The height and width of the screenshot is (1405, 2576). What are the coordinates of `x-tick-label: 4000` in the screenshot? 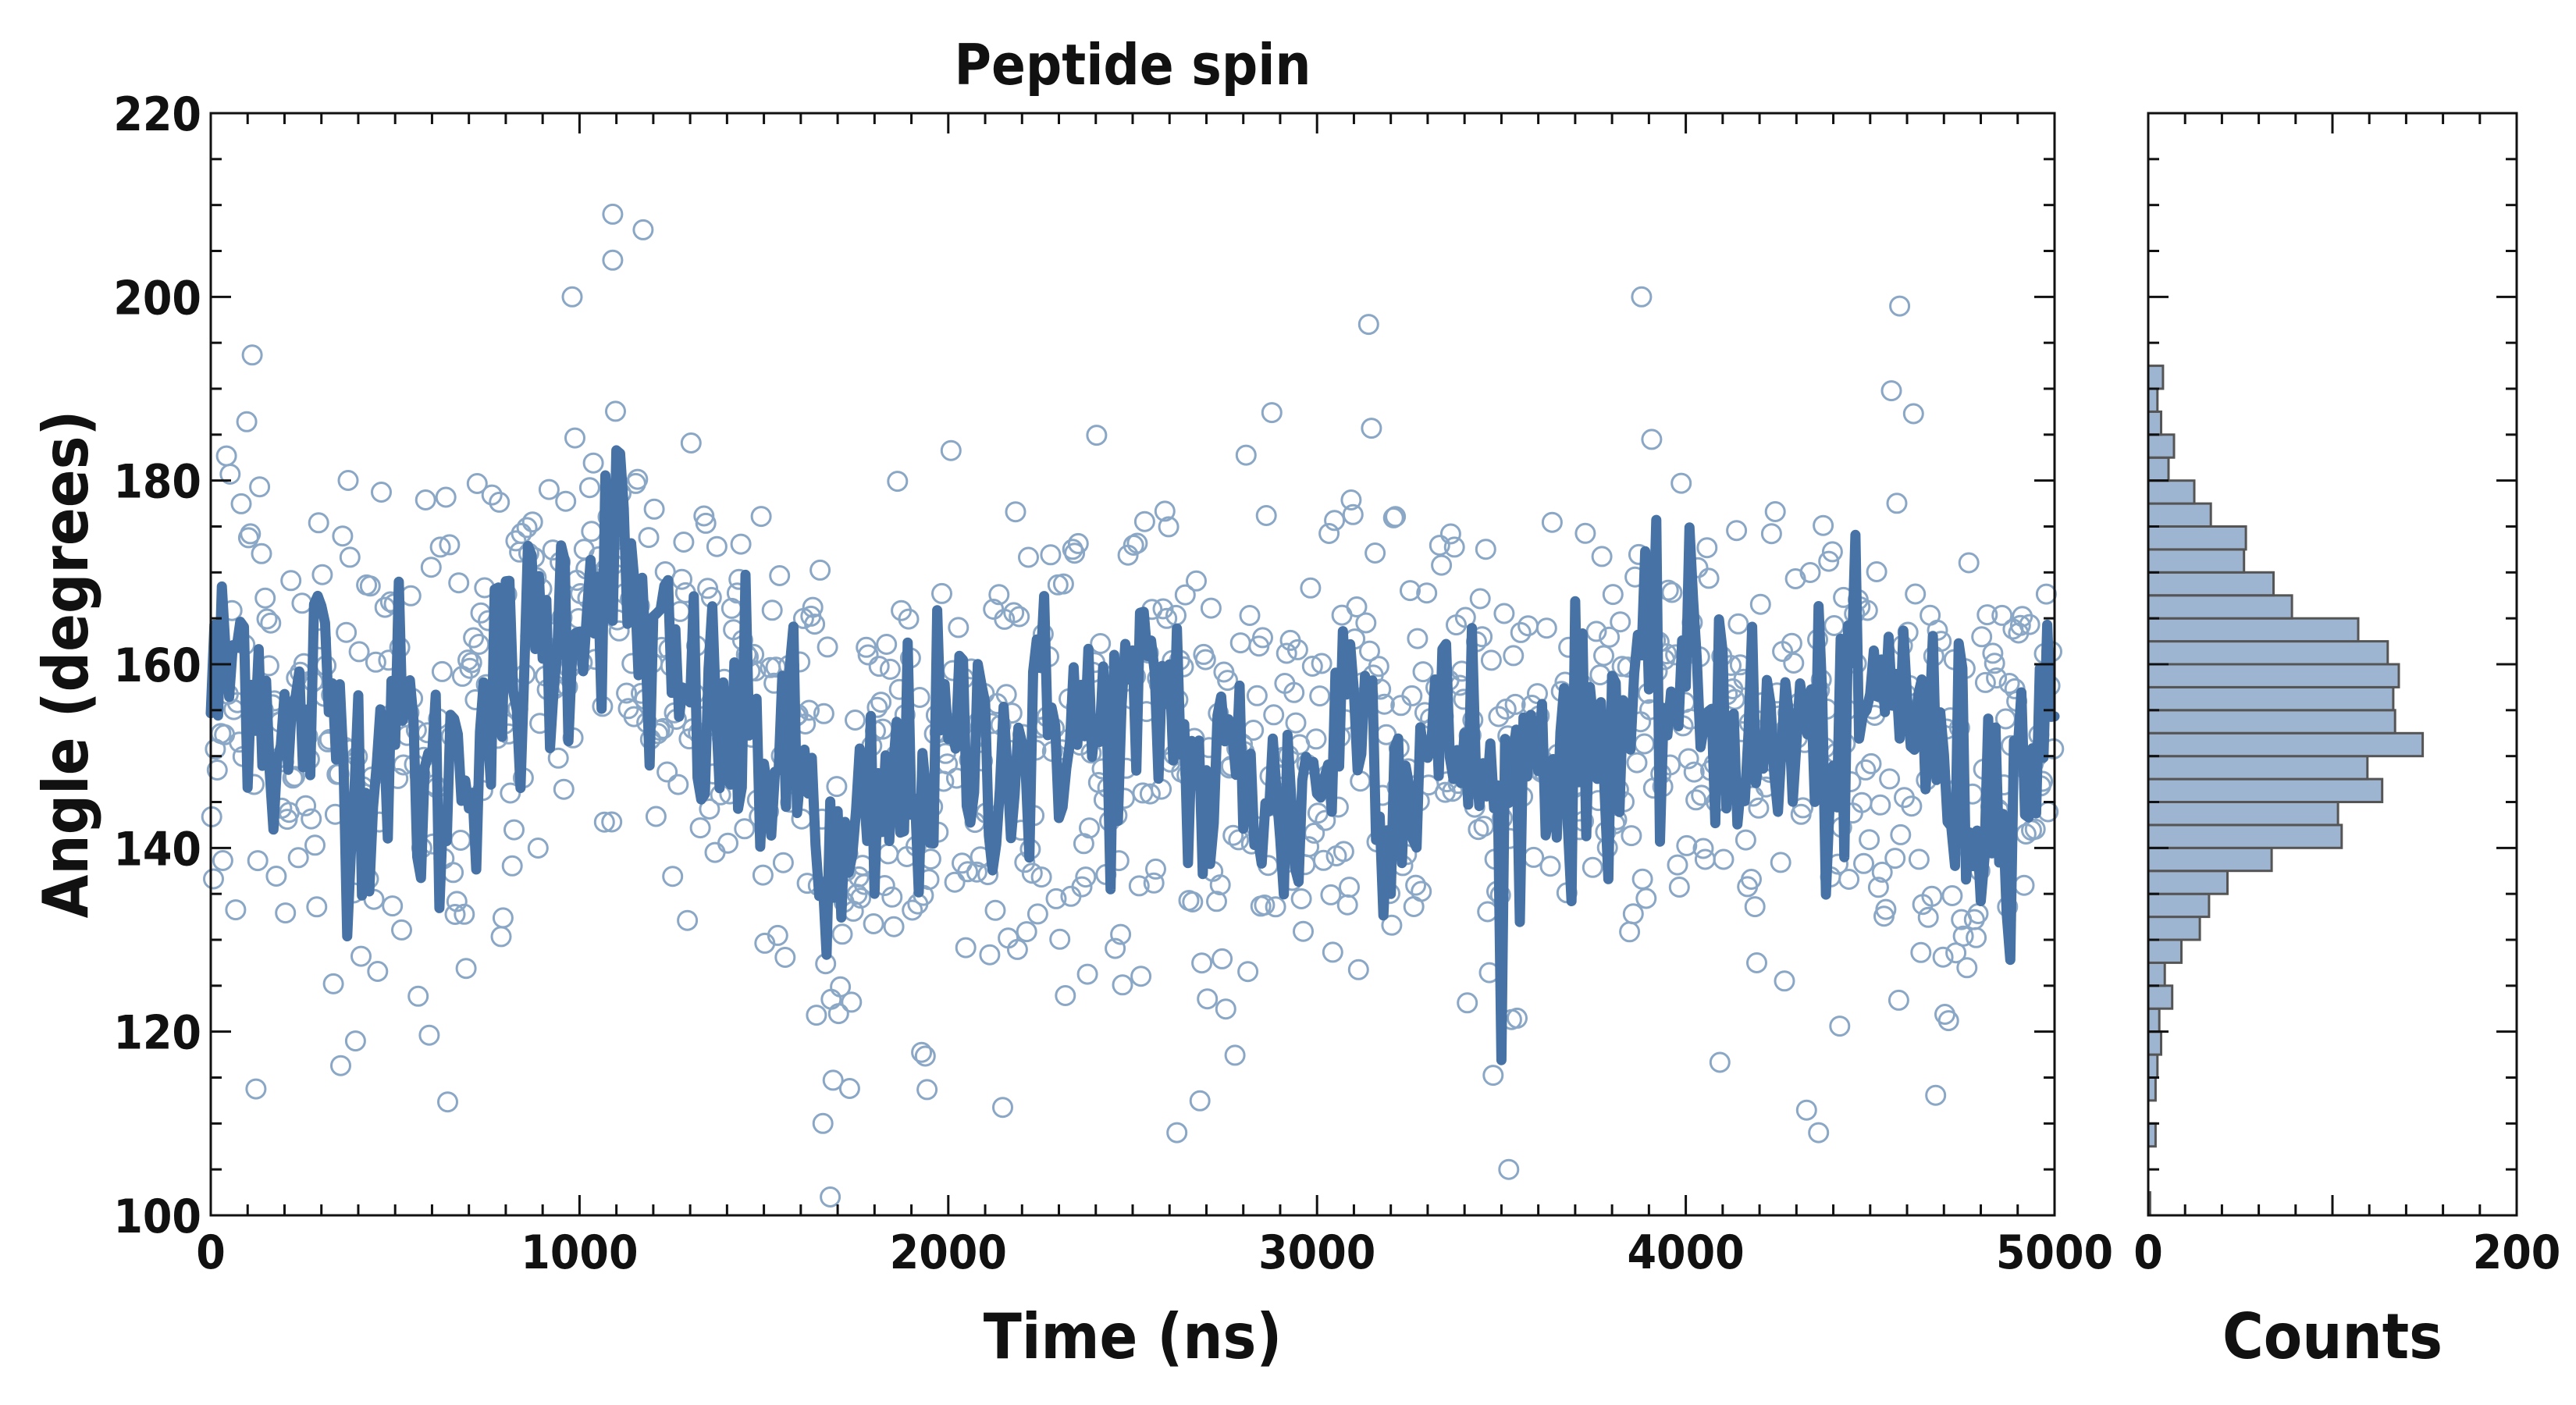 It's located at (1685, 1252).